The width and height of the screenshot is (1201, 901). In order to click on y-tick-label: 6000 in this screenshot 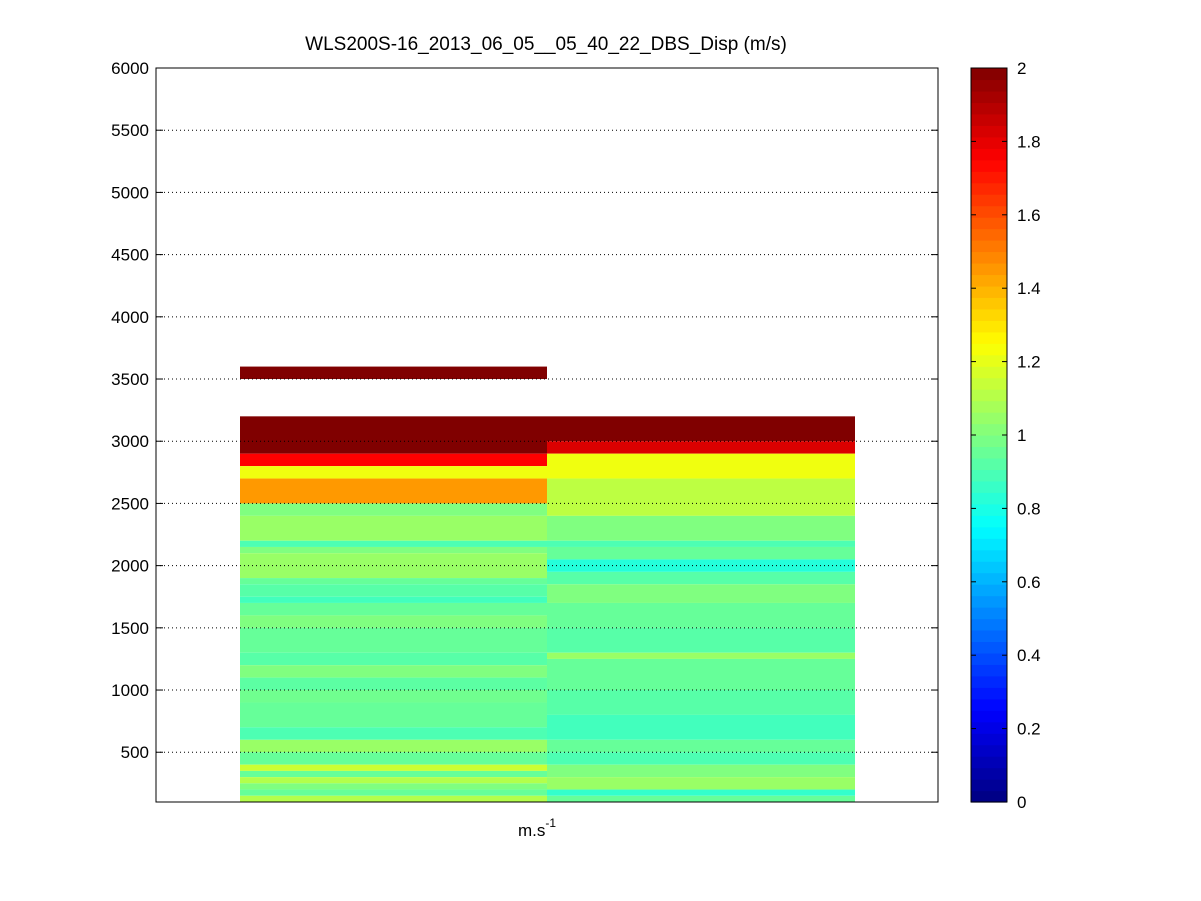, I will do `click(130, 68)`.